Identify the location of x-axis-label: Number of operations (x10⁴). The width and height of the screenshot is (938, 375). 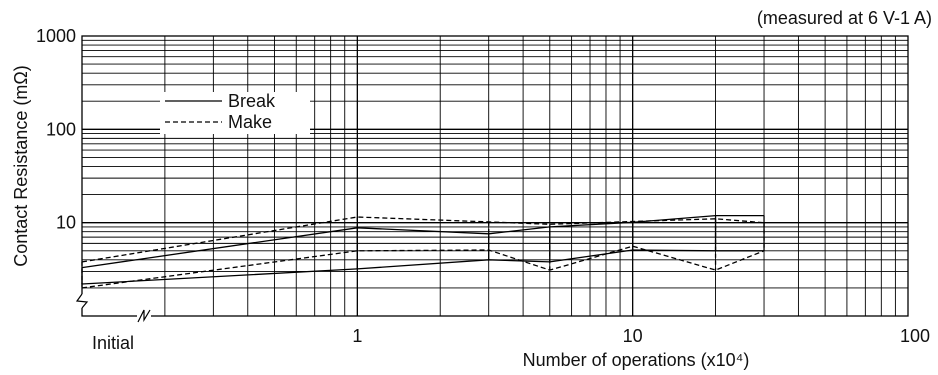
(636, 360).